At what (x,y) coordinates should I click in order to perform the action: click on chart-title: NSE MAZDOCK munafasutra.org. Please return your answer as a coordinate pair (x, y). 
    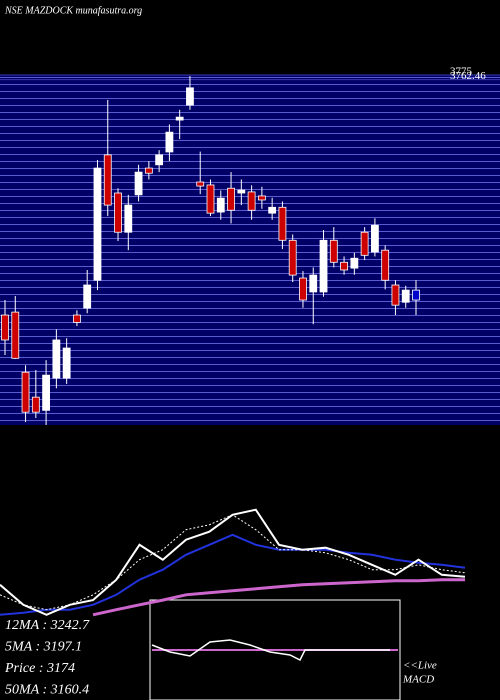
    Looking at the image, I should click on (73, 10).